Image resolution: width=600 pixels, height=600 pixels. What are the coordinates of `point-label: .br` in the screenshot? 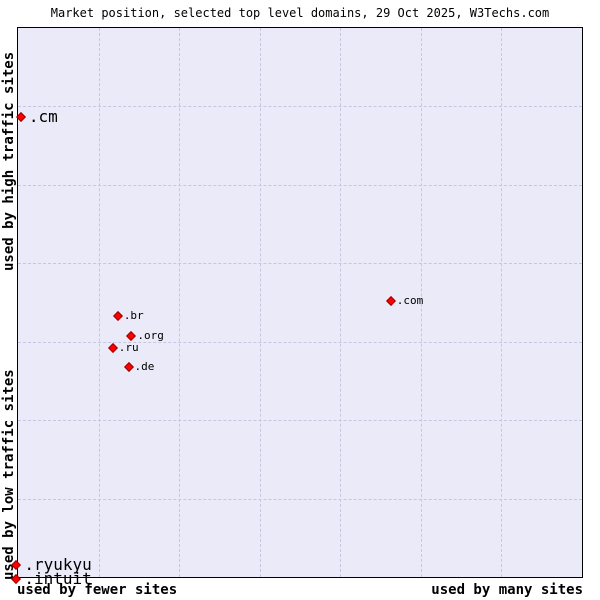 It's located at (133, 316).